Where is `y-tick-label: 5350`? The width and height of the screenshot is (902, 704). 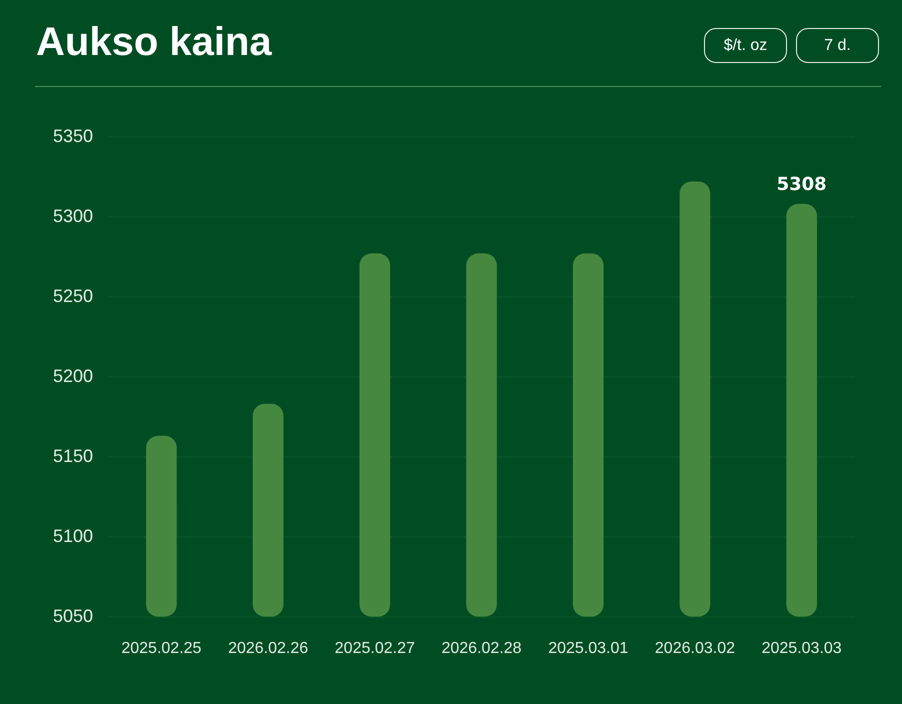 y-tick-label: 5350 is located at coordinates (73, 136).